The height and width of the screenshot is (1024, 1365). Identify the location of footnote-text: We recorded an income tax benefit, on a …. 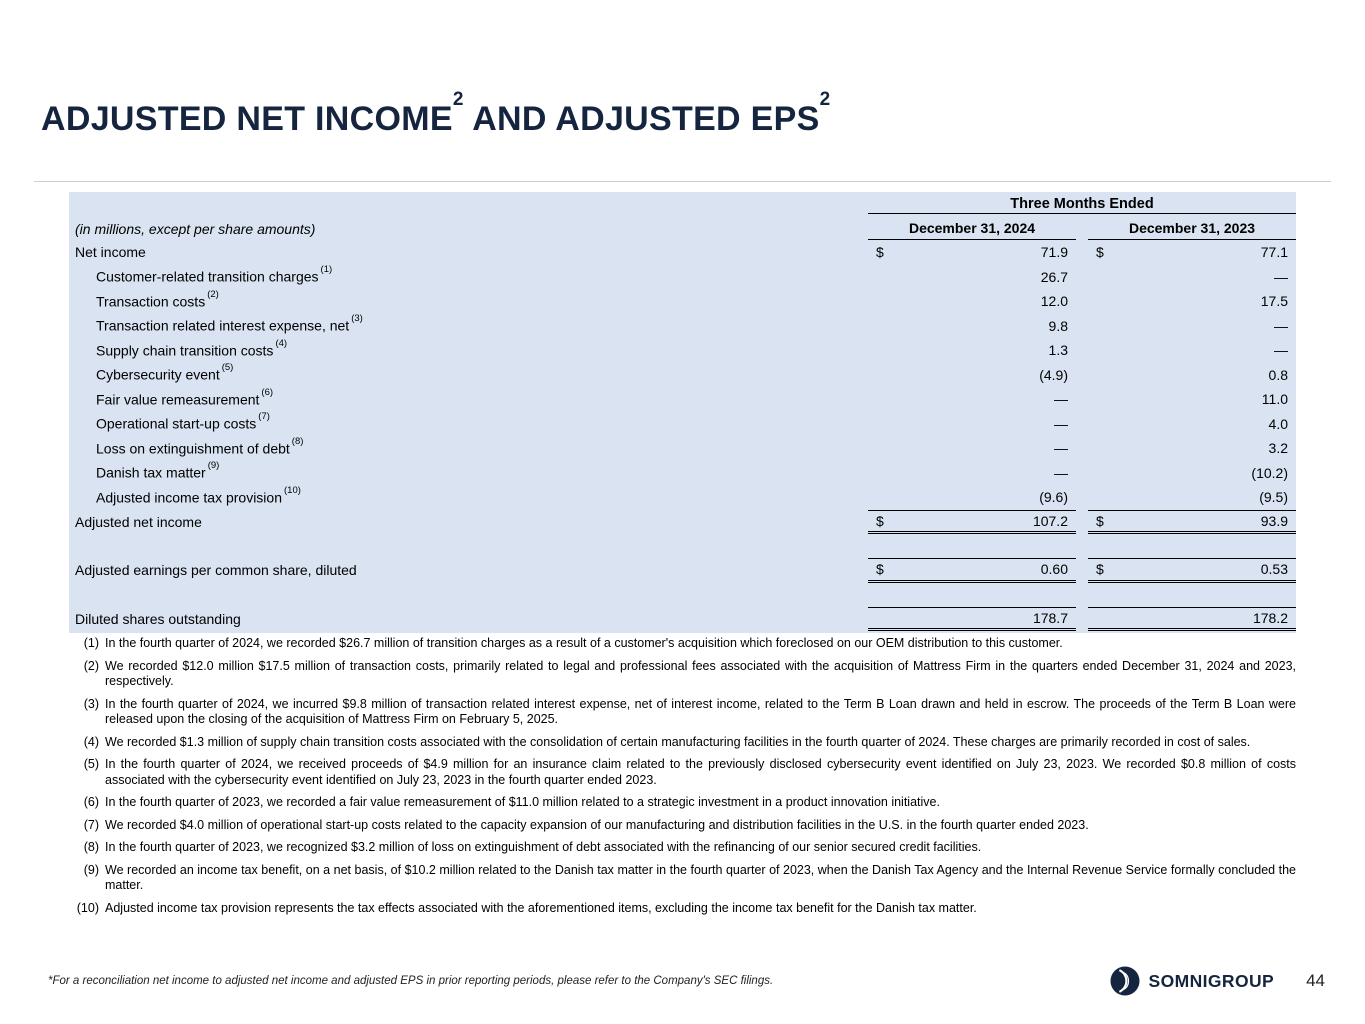
(700, 877).